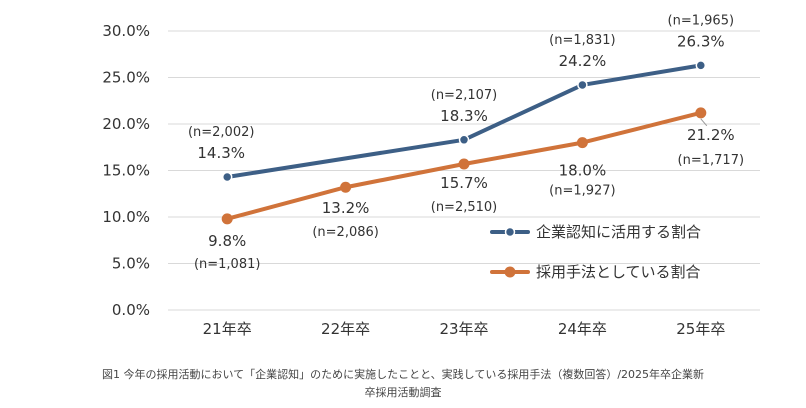  Describe the element at coordinates (618, 272) in the screenshot. I see `legend-label: 採用手法としている割合` at that location.